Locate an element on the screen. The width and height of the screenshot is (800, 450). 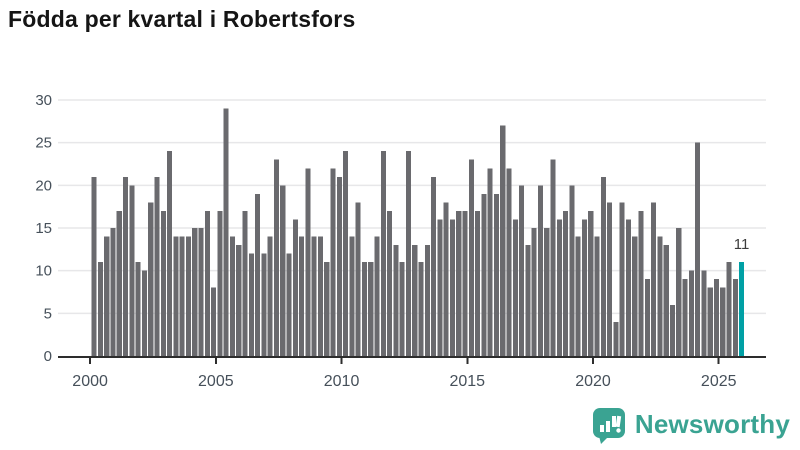
newsworthy-logo: Newsworthy is located at coordinates (690, 424).